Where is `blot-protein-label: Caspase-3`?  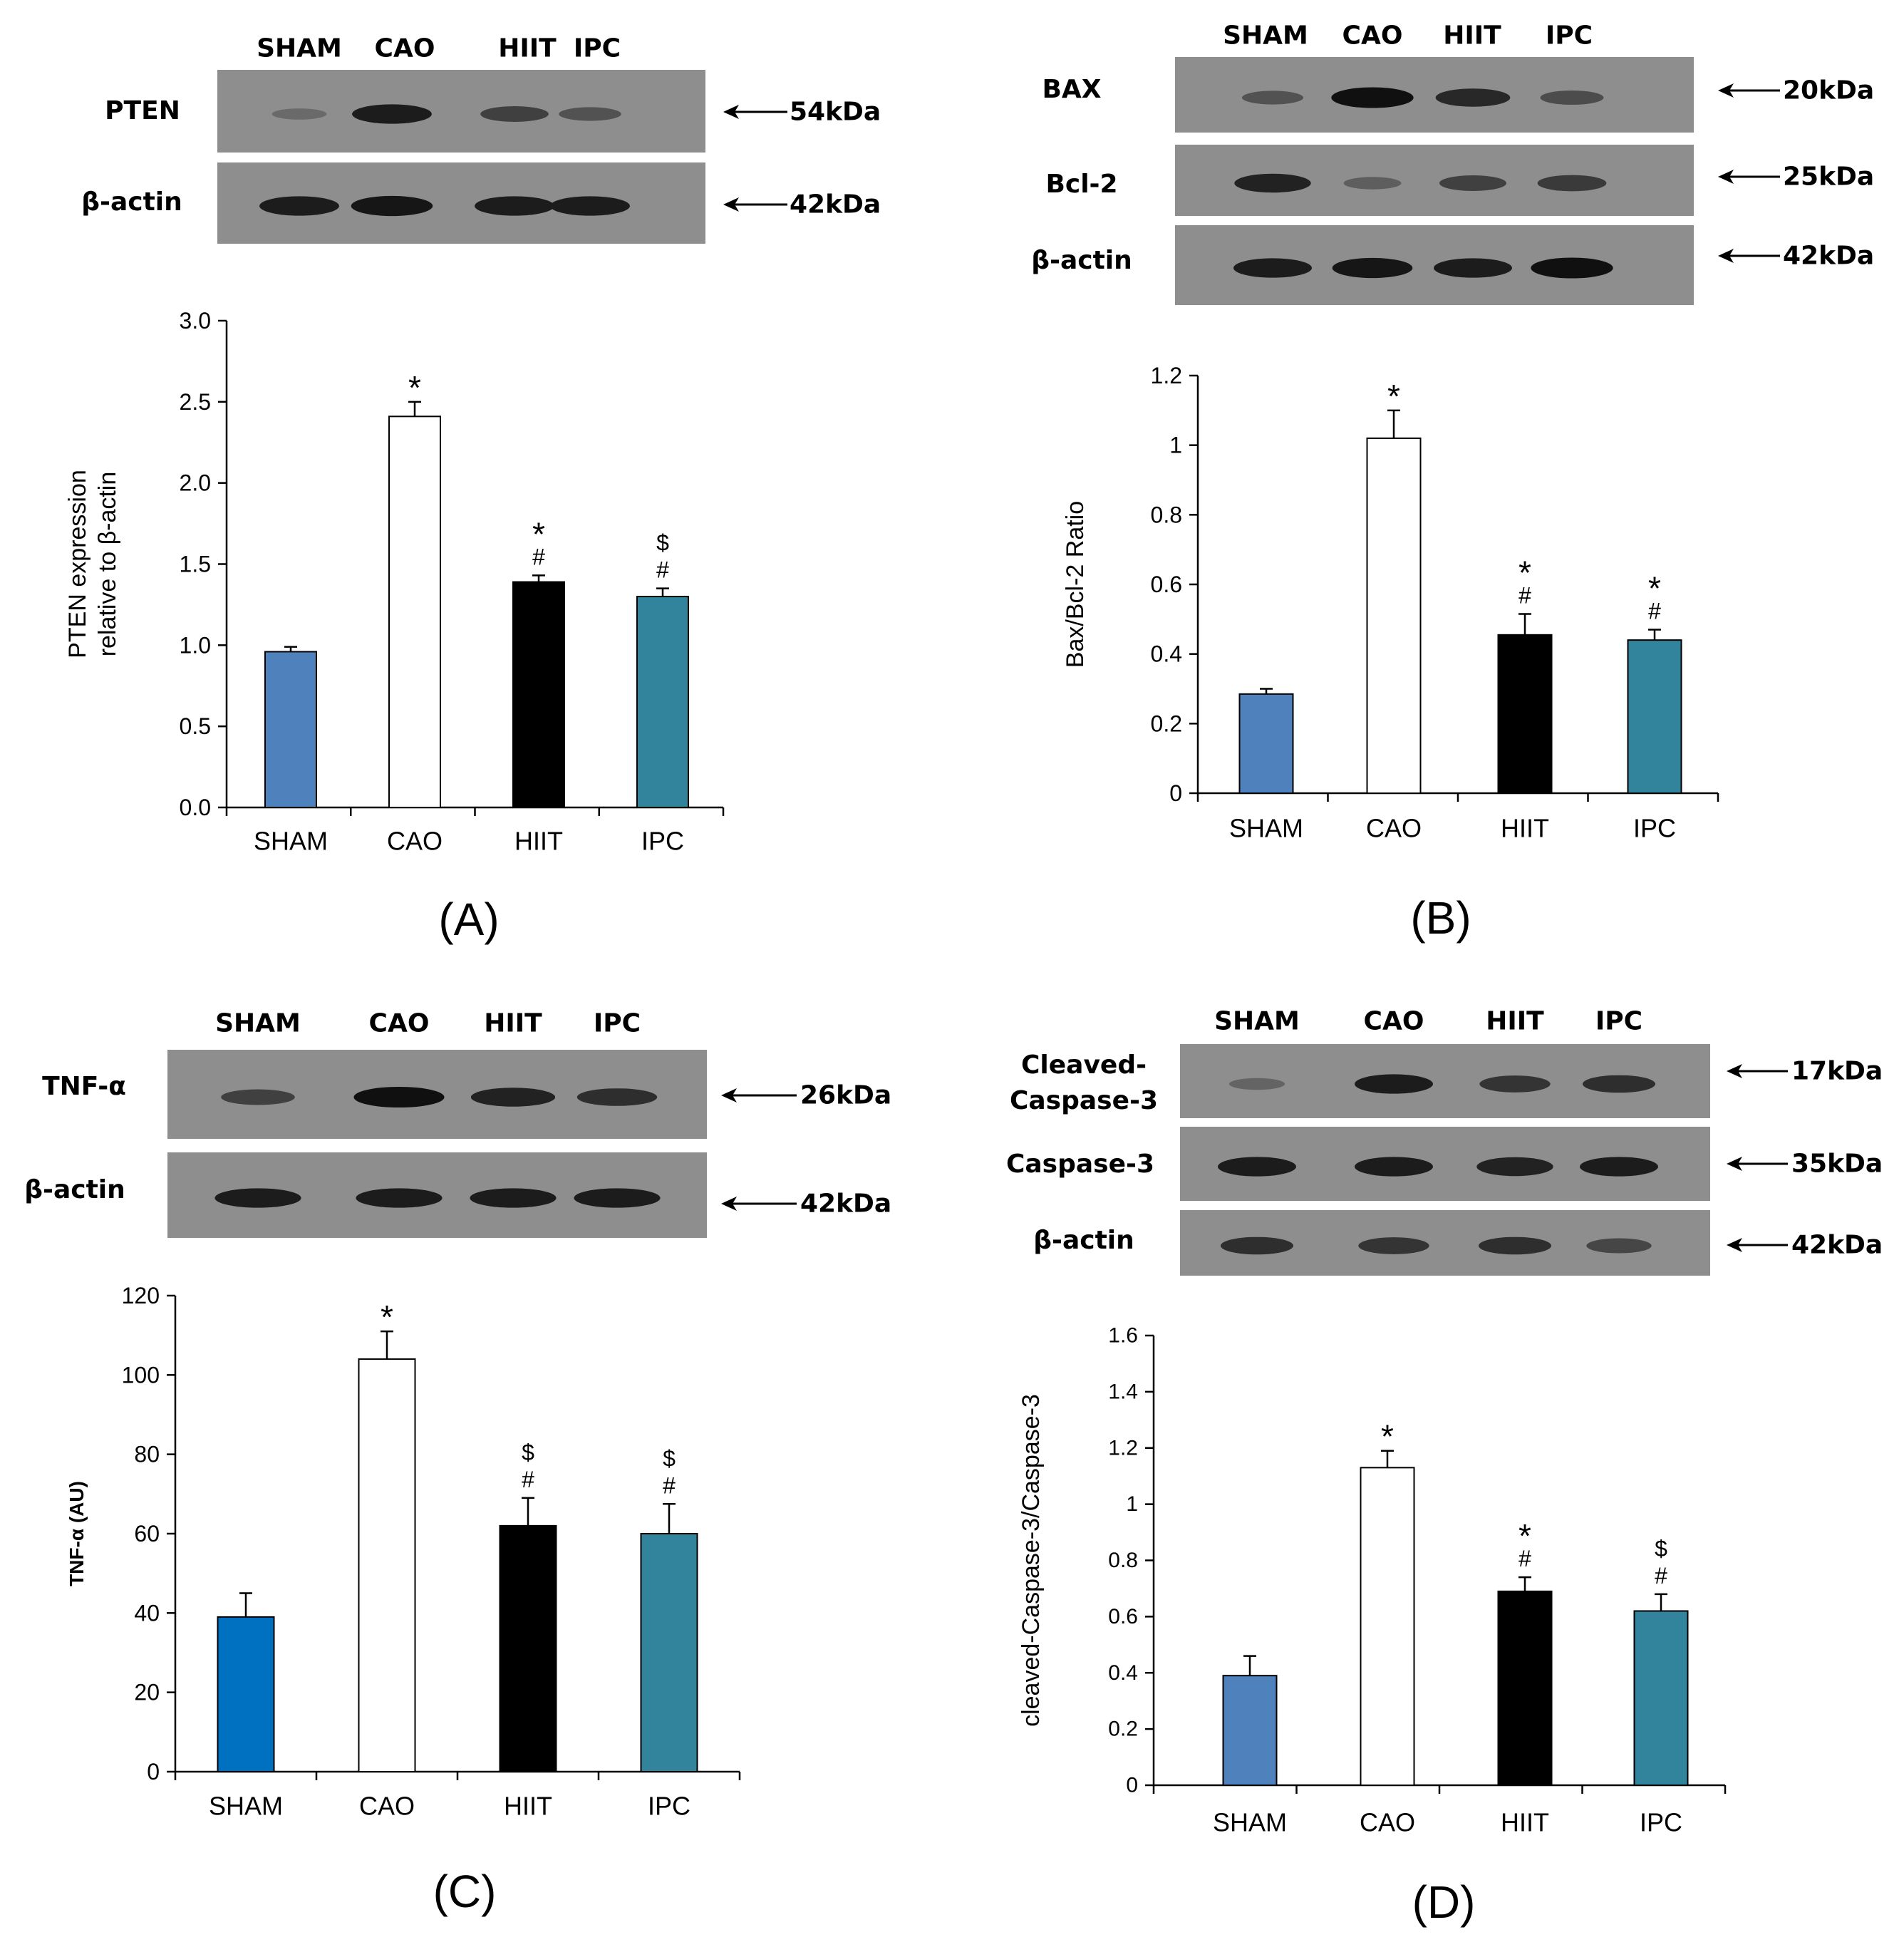
blot-protein-label: Caspase-3 is located at coordinates (1080, 1164).